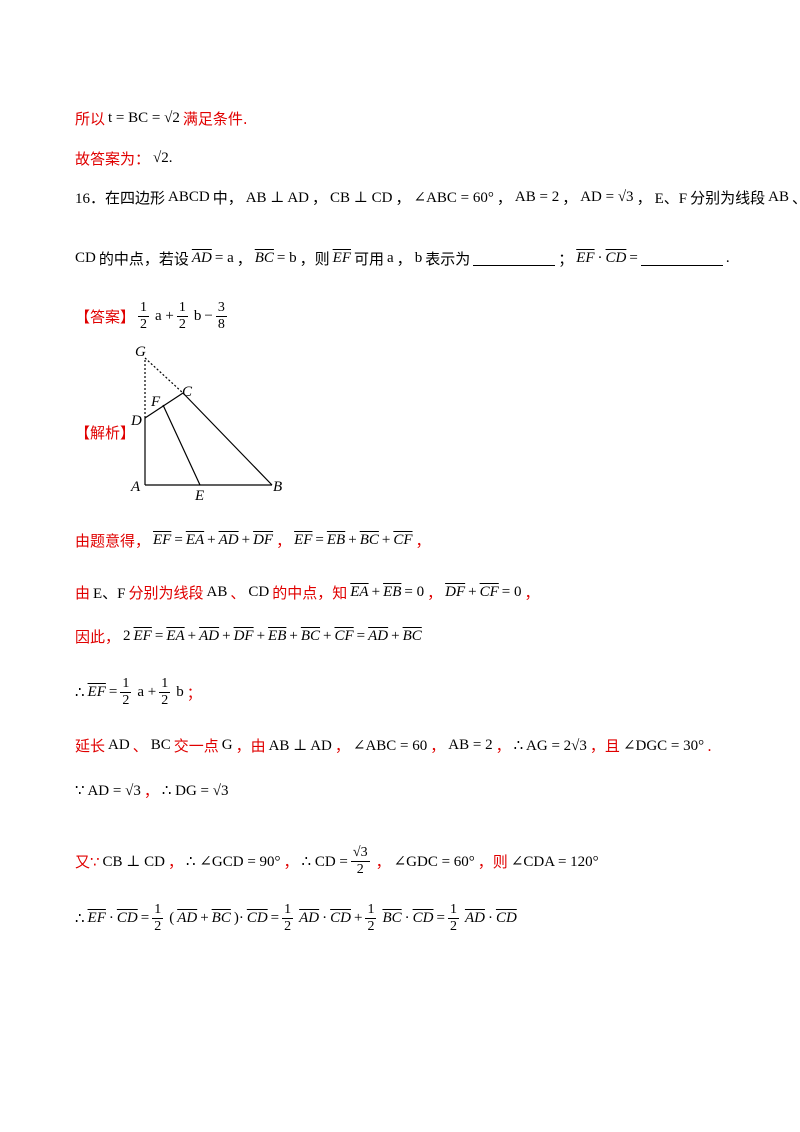  What do you see at coordinates (109, 594) in the screenshot?
I see `text-segment: E、F` at bounding box center [109, 594].